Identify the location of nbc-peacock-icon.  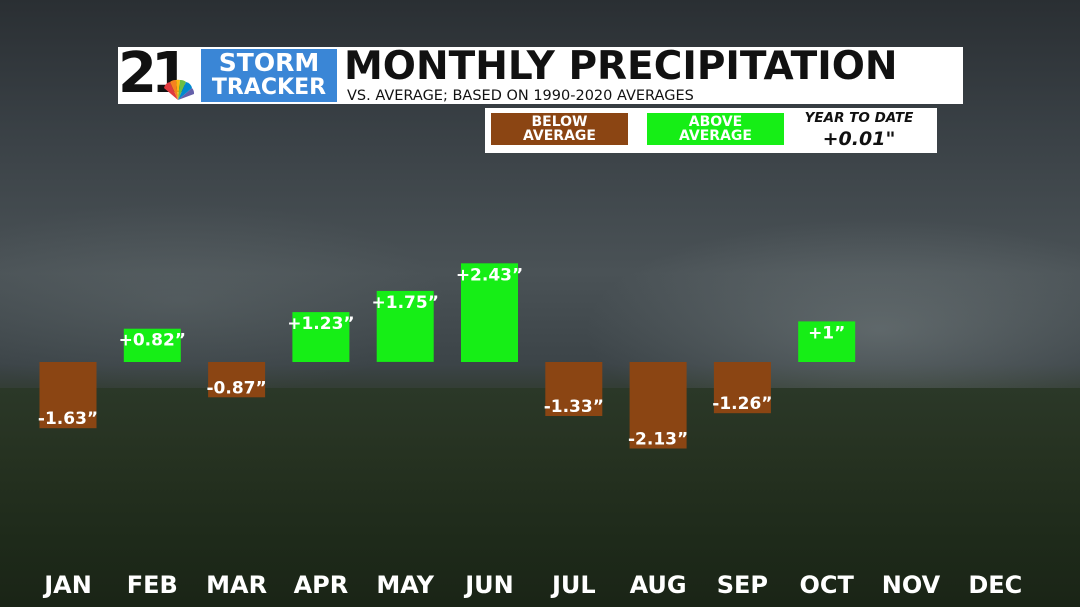
(179, 89).